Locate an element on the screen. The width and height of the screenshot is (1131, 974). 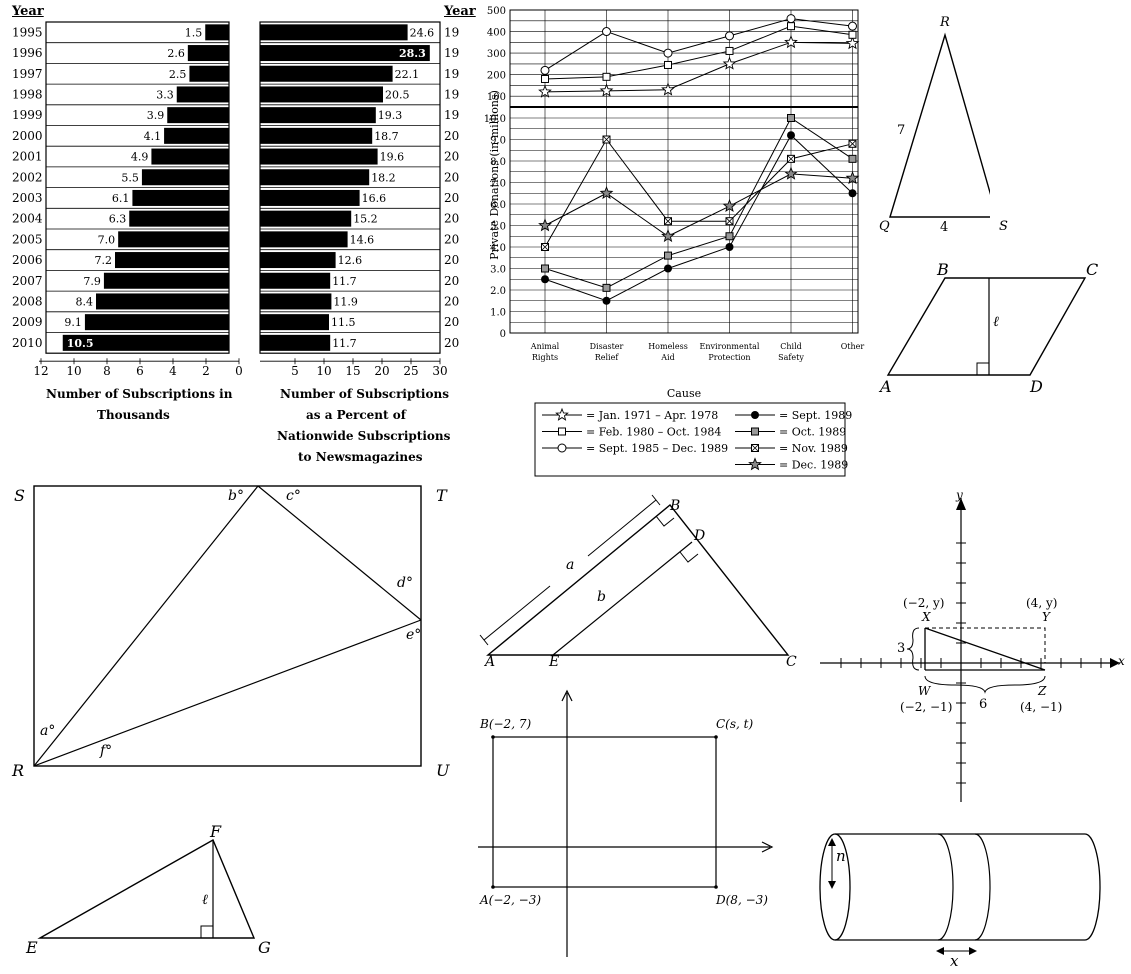
left-bar-value: 3.3 is located at coordinates (165, 94).